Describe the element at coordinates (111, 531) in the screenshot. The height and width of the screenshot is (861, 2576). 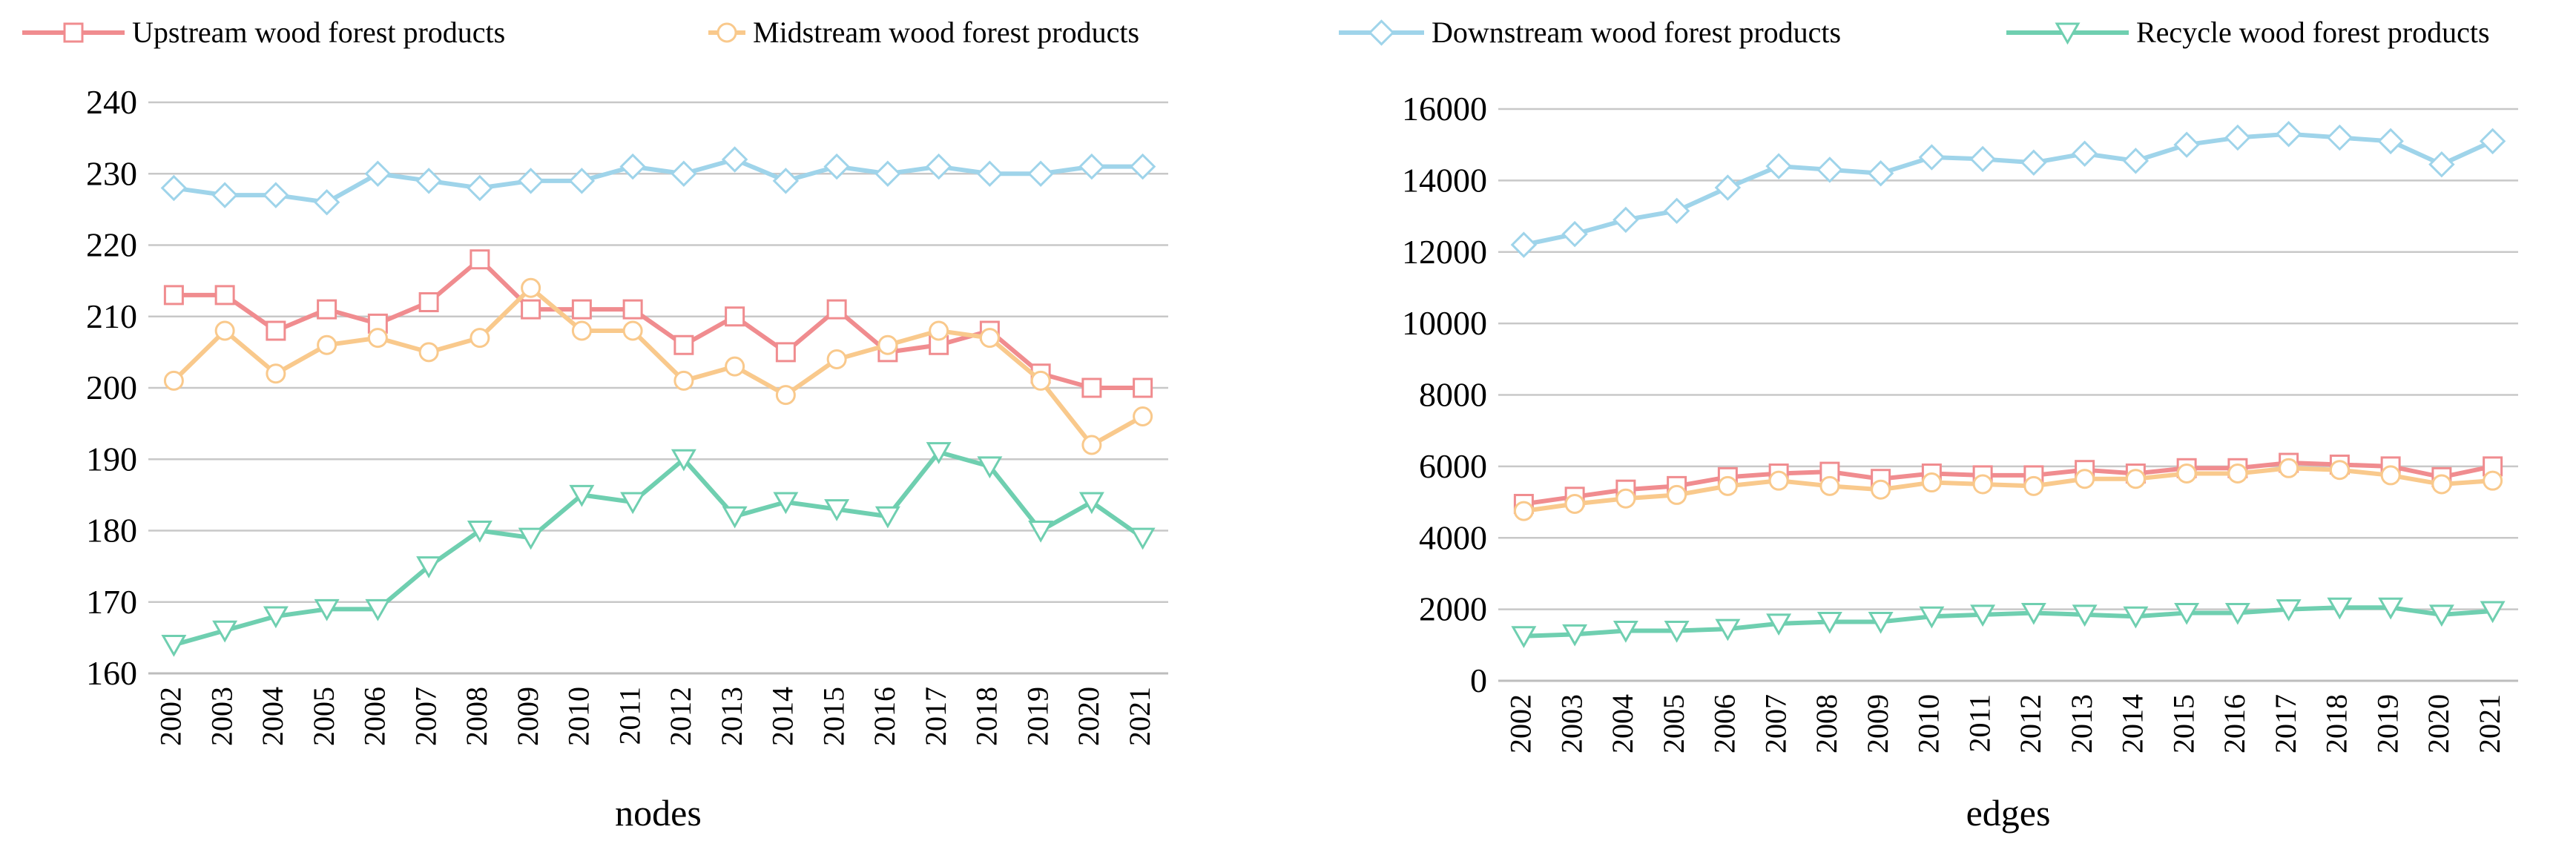
I see `y-tick-label: 180` at that location.